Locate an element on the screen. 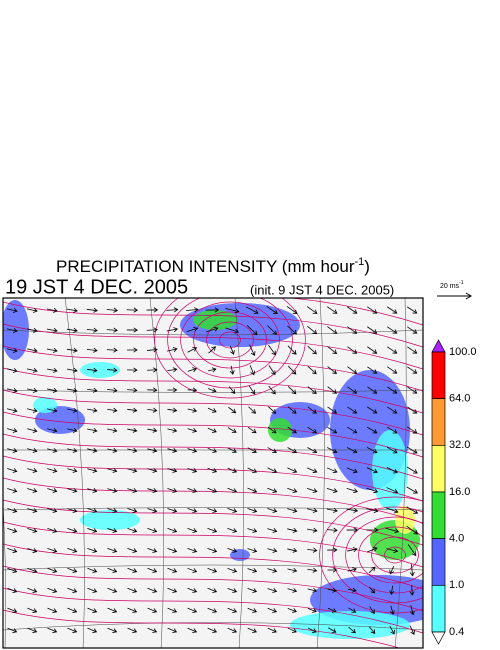  precip-area is located at coordinates (100, 370).